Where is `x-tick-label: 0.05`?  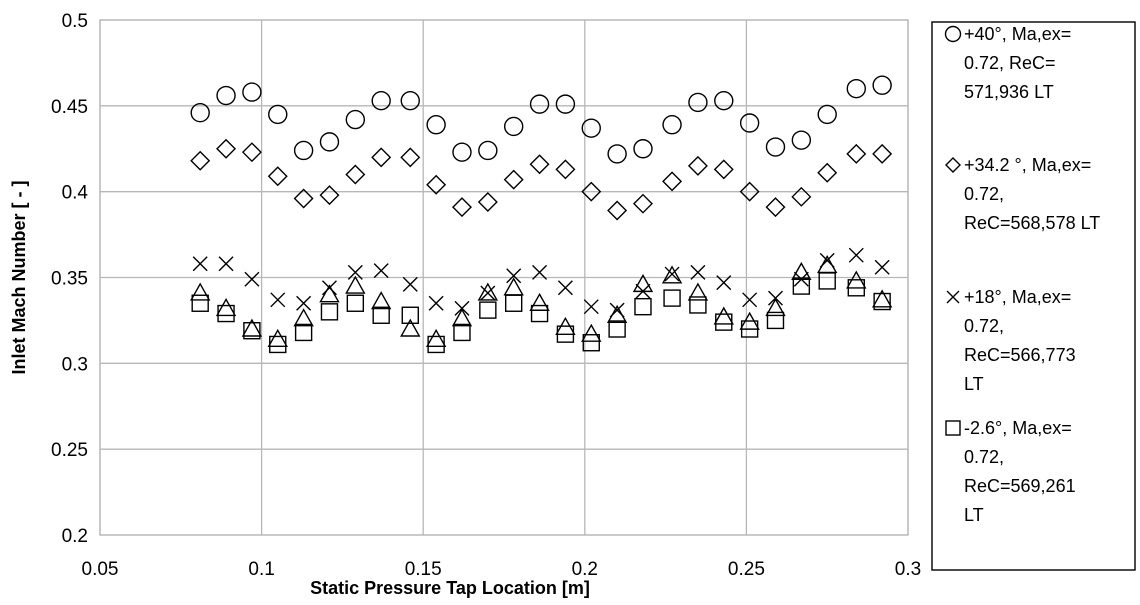
x-tick-label: 0.05 is located at coordinates (100, 569).